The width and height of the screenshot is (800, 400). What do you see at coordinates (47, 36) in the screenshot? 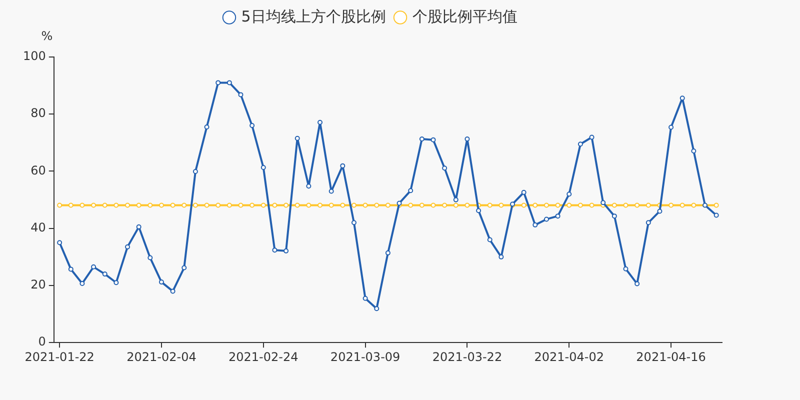
I see `y-axis-title: %` at bounding box center [47, 36].